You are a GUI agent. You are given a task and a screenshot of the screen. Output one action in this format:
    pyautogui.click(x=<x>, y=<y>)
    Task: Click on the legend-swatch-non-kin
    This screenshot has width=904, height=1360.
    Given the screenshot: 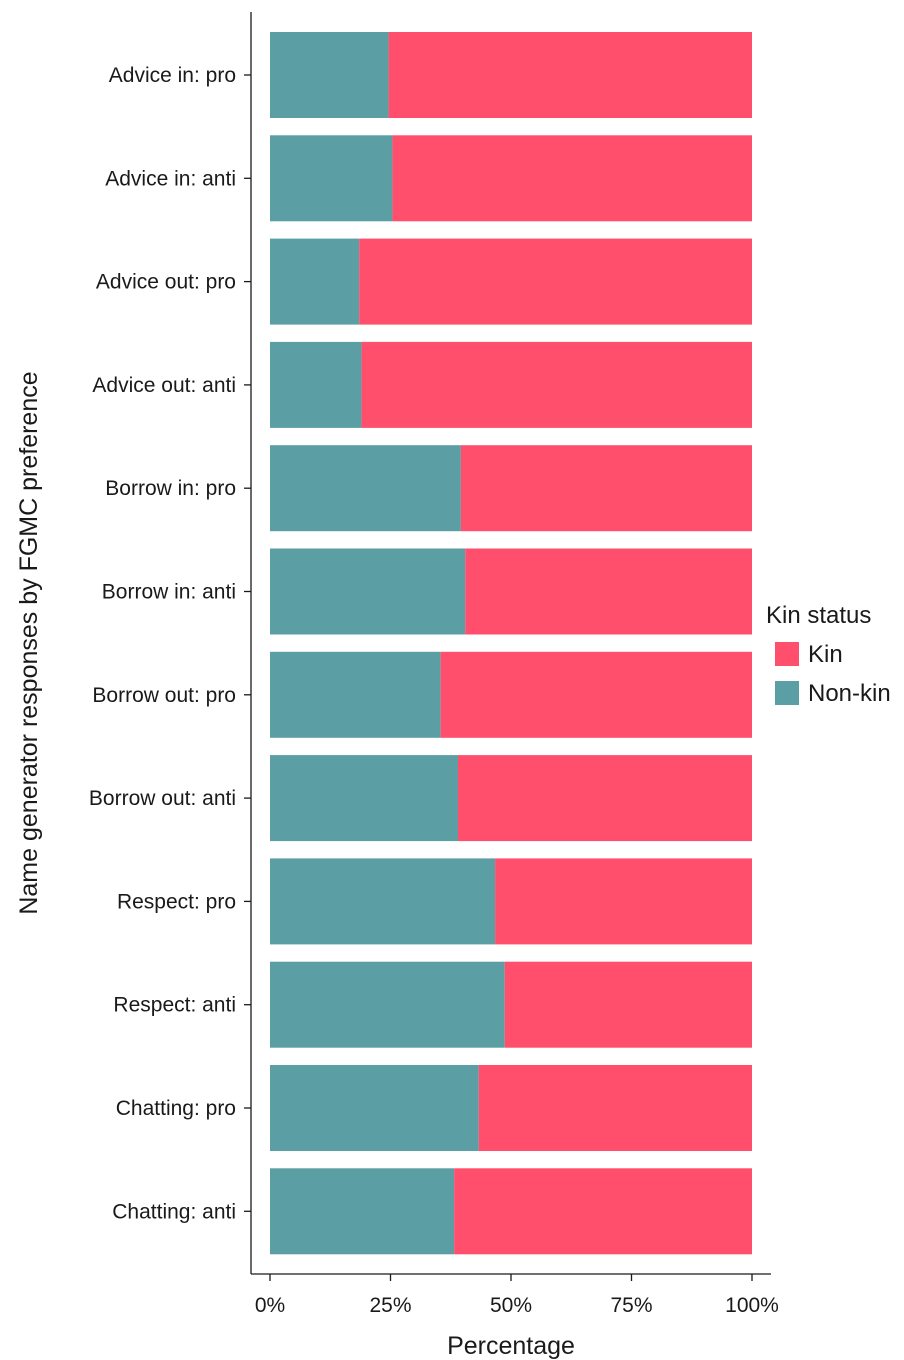 What is the action you would take?
    pyautogui.click(x=787, y=693)
    